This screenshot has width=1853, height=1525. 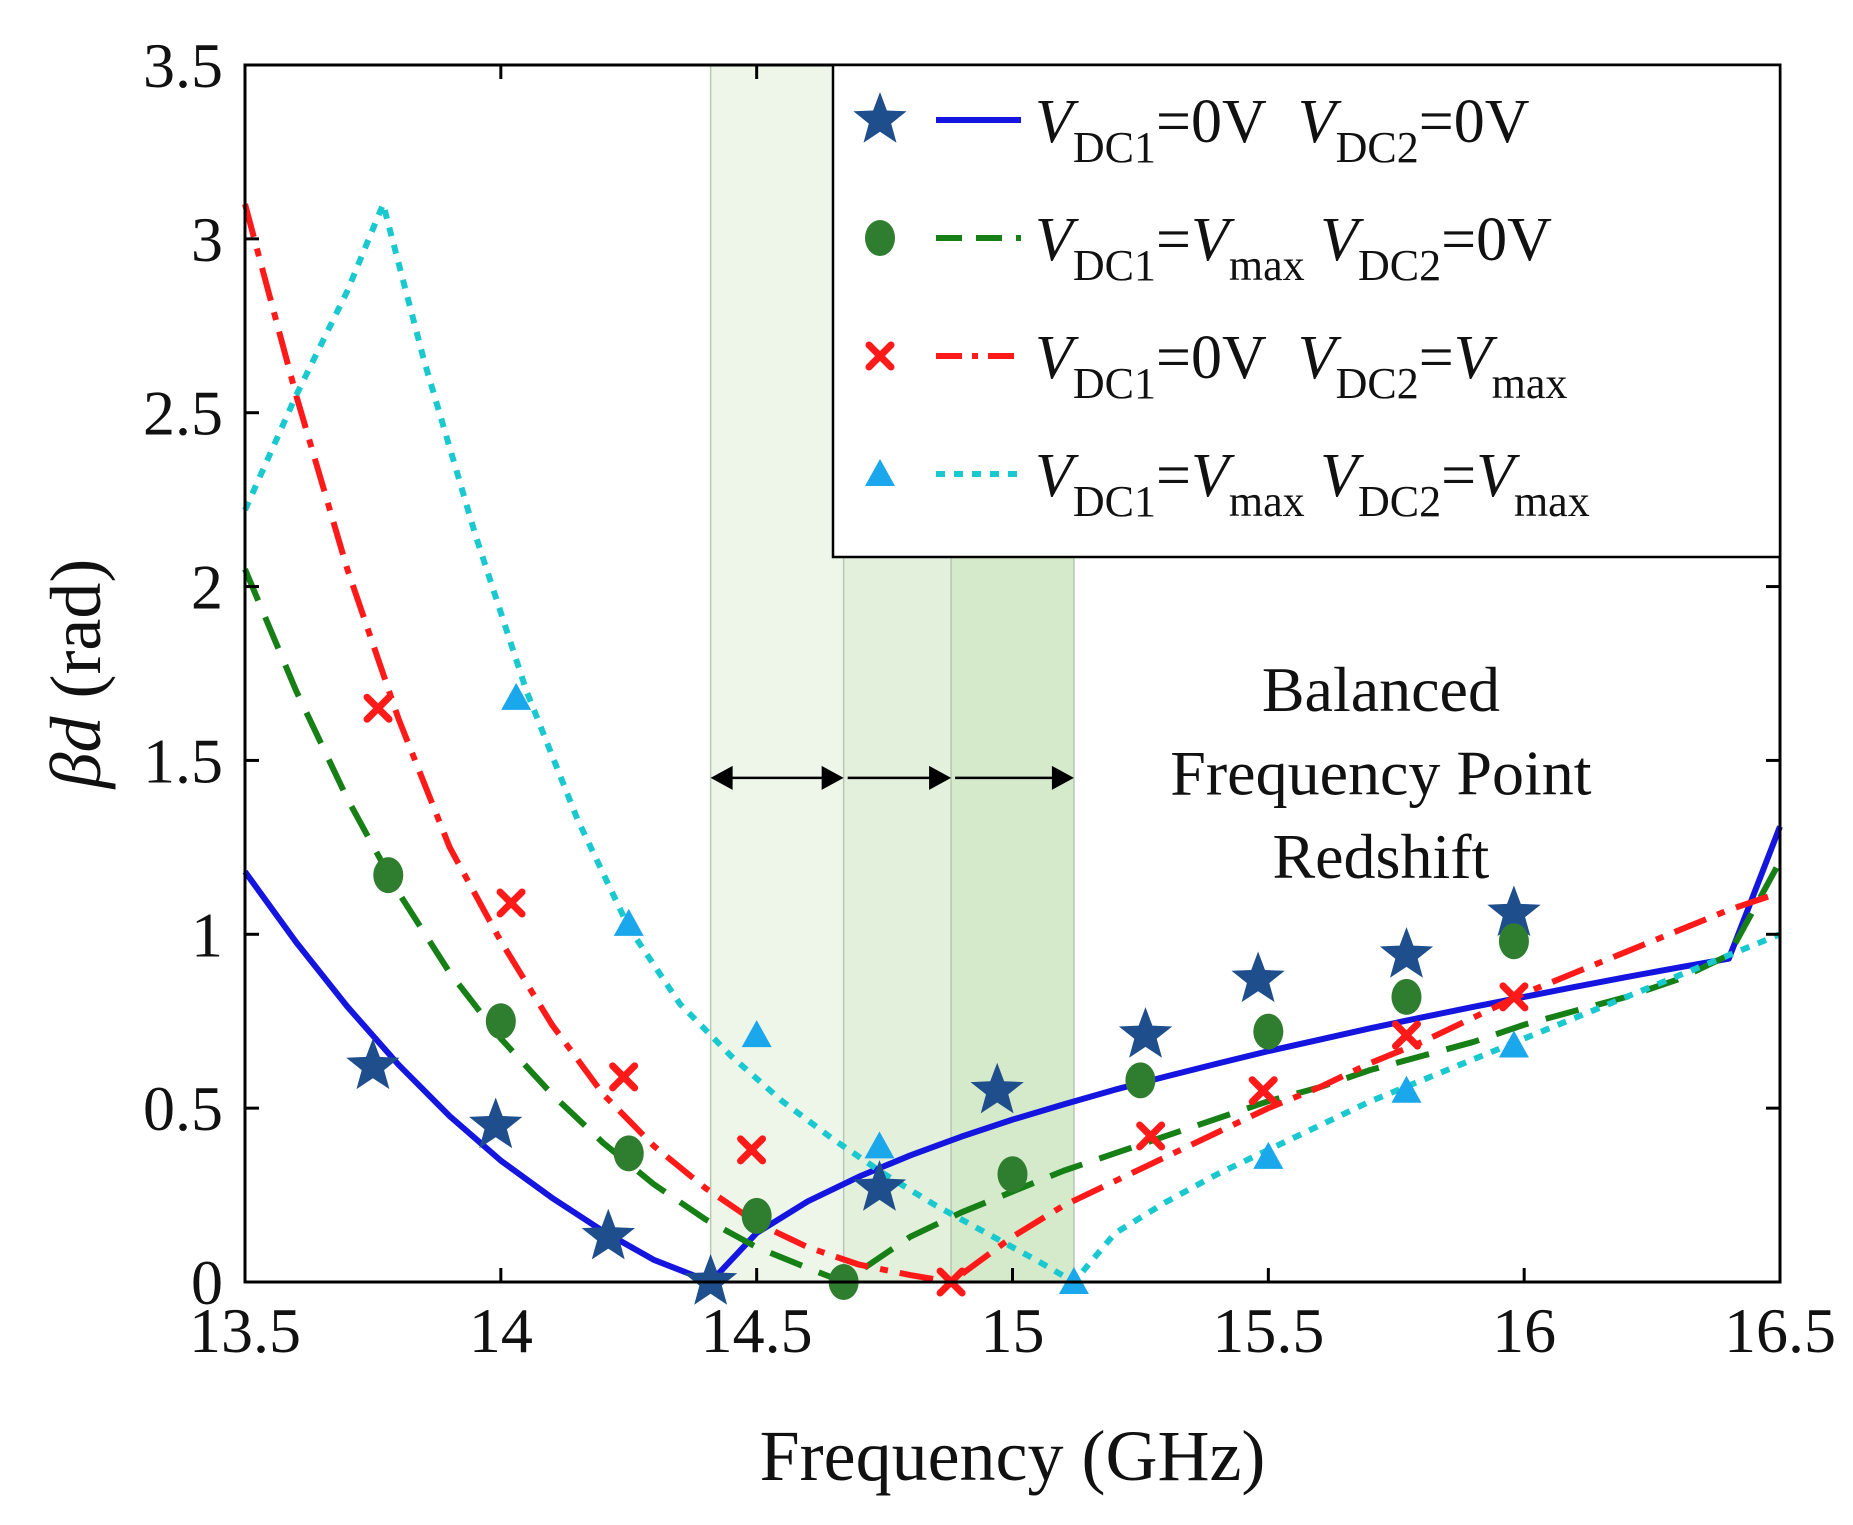 What do you see at coordinates (721, 777) in the screenshot?
I see `arrowhead-left` at bounding box center [721, 777].